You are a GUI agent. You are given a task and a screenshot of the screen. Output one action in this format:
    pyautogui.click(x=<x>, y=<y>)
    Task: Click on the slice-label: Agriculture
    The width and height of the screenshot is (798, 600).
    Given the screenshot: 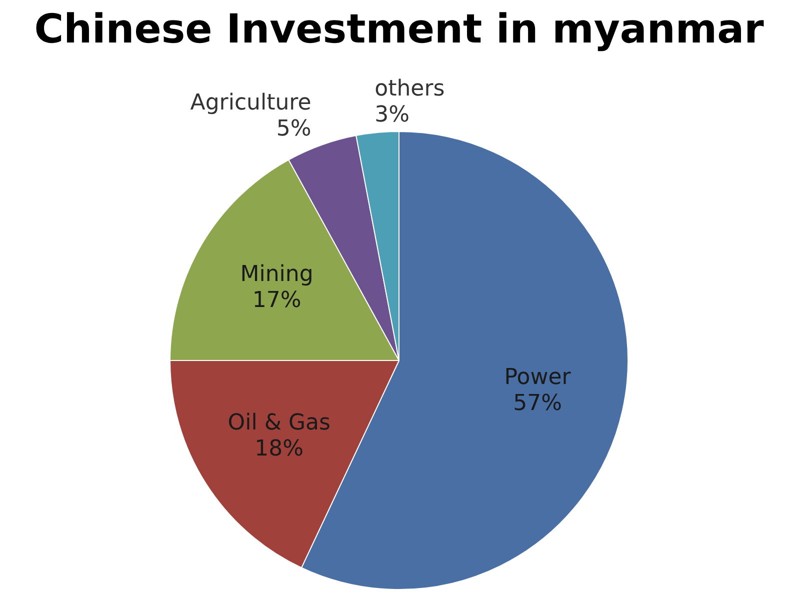 What is the action you would take?
    pyautogui.click(x=251, y=103)
    